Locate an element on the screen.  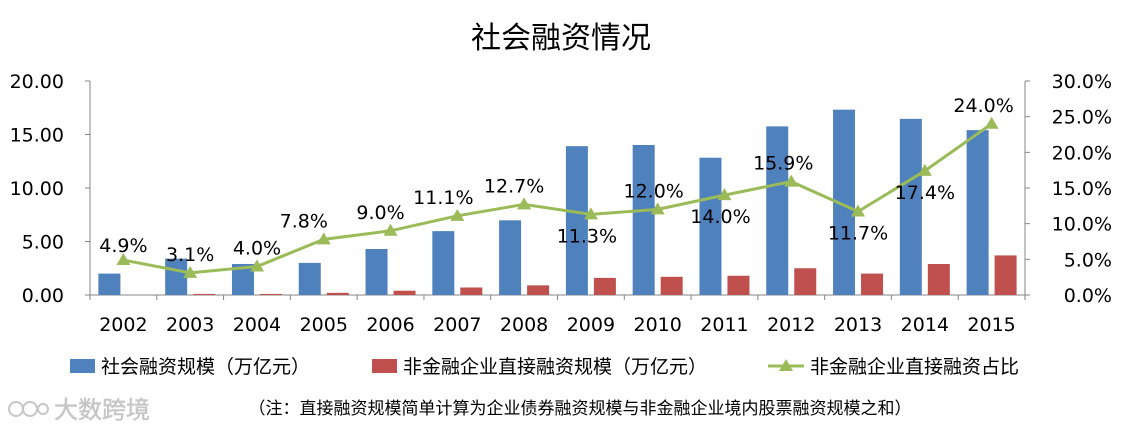
x-tick-label: 2009 is located at coordinates (591, 325).